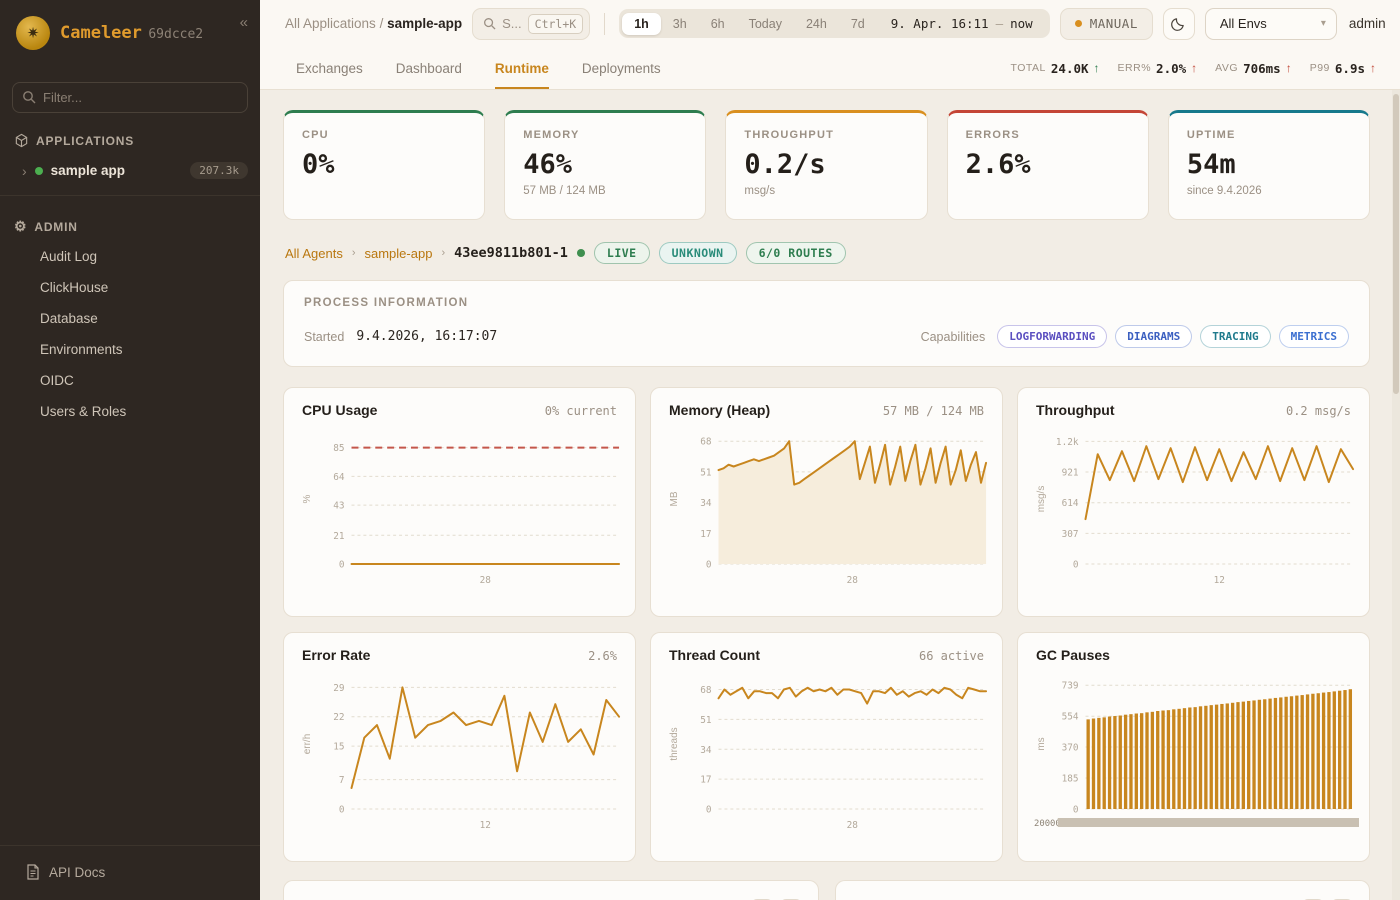 The height and width of the screenshot is (900, 1400). What do you see at coordinates (1396, 244) in the screenshot?
I see `scrollbar-thumb` at bounding box center [1396, 244].